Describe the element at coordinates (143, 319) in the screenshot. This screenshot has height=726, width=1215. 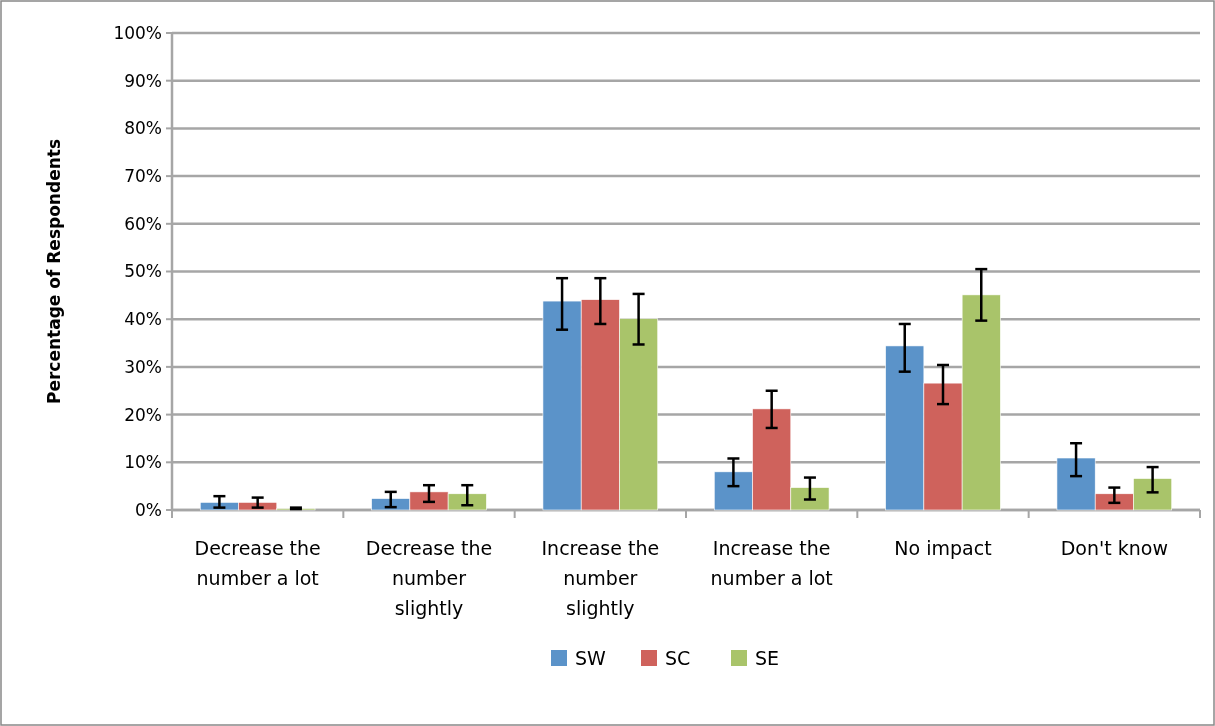
I see `y-tick-label: 40%` at that location.